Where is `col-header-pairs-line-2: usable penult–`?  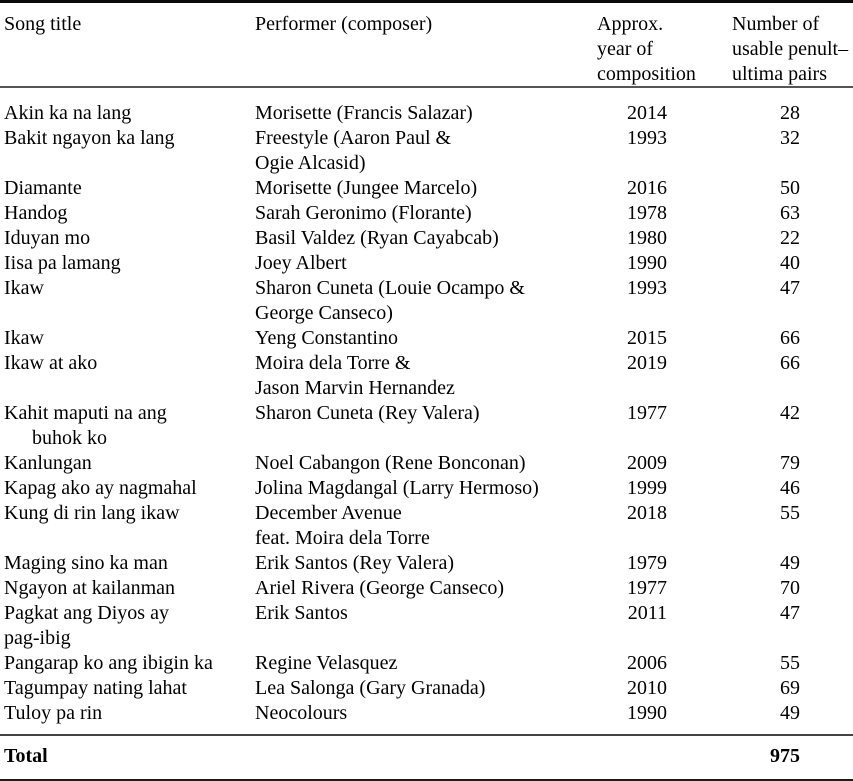
col-header-pairs-line-2: usable penult– is located at coordinates (790, 49).